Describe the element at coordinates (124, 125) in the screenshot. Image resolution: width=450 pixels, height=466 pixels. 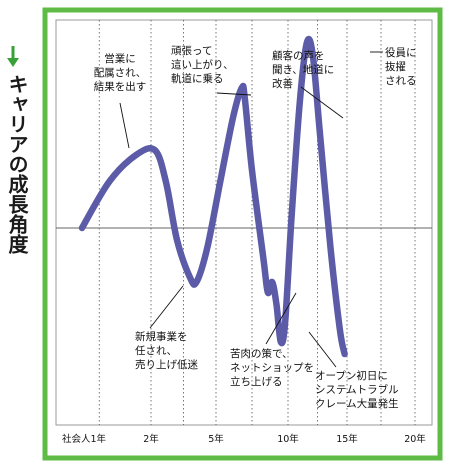
I see `annotation-leader-a1` at that location.